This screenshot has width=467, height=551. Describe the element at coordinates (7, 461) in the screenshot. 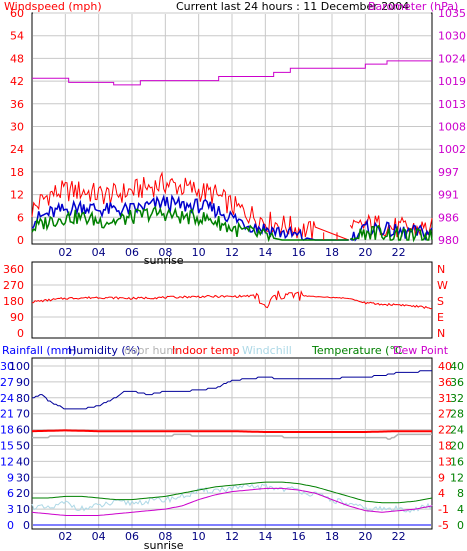

I see `rainfall-y-tick: 12` at that location.